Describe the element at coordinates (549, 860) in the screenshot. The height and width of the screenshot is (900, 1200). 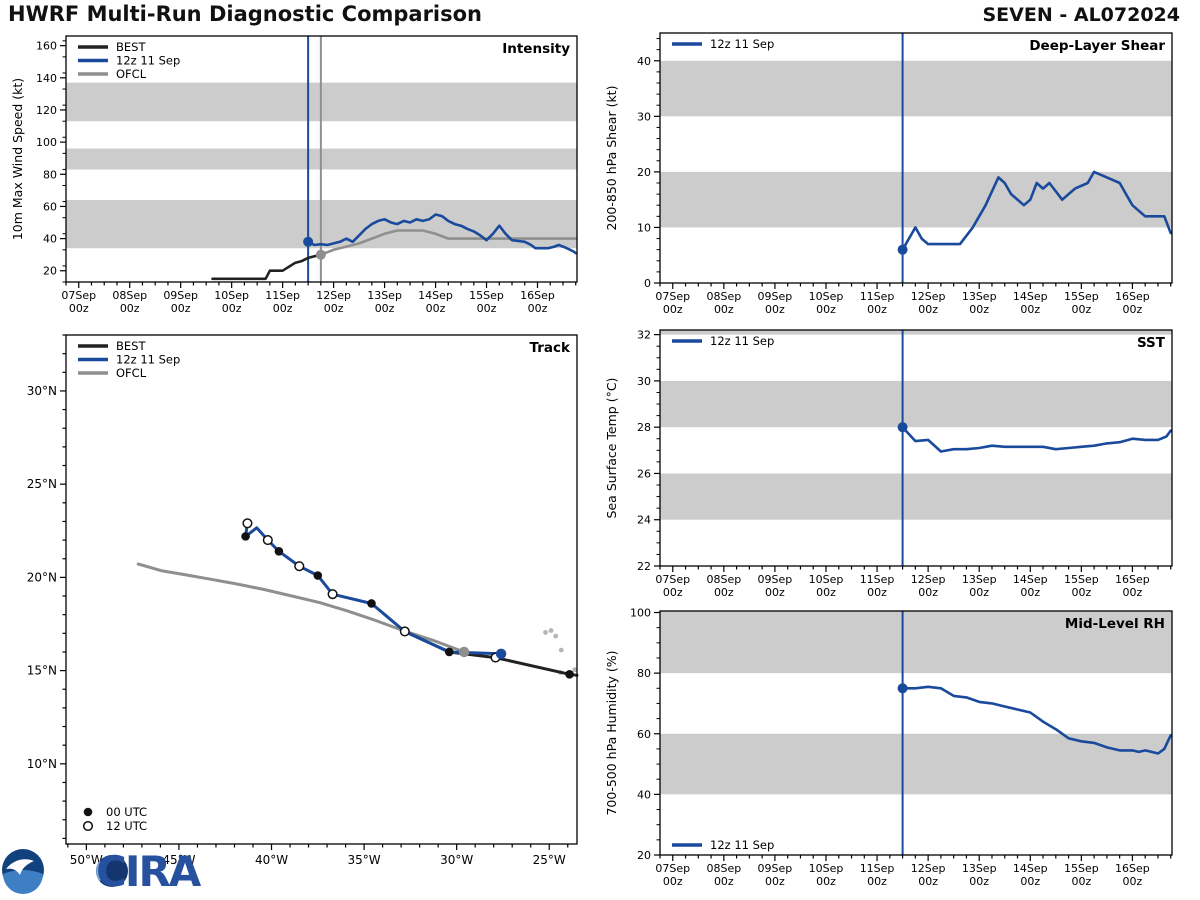
I see `lon-tick-label: 25°W` at that location.